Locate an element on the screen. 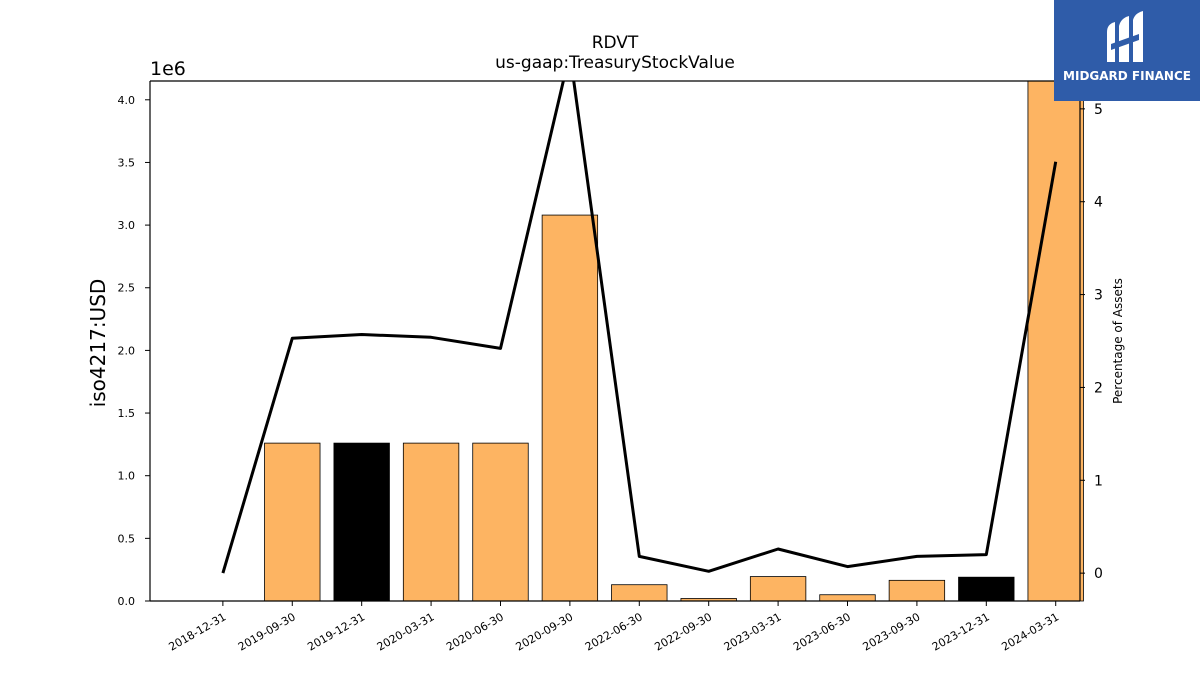 This screenshot has width=1200, height=675. x-tick-label-2023-06-30: 2023-06-30 is located at coordinates (822, 631).